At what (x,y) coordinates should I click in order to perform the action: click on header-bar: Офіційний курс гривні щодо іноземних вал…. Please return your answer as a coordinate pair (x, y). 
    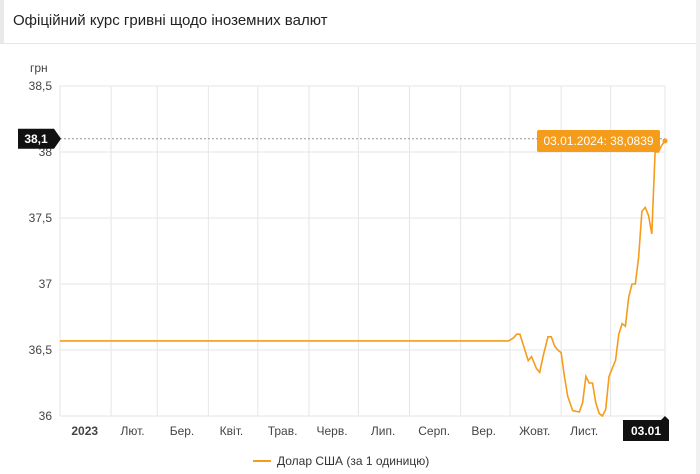
    Looking at the image, I should click on (348, 22).